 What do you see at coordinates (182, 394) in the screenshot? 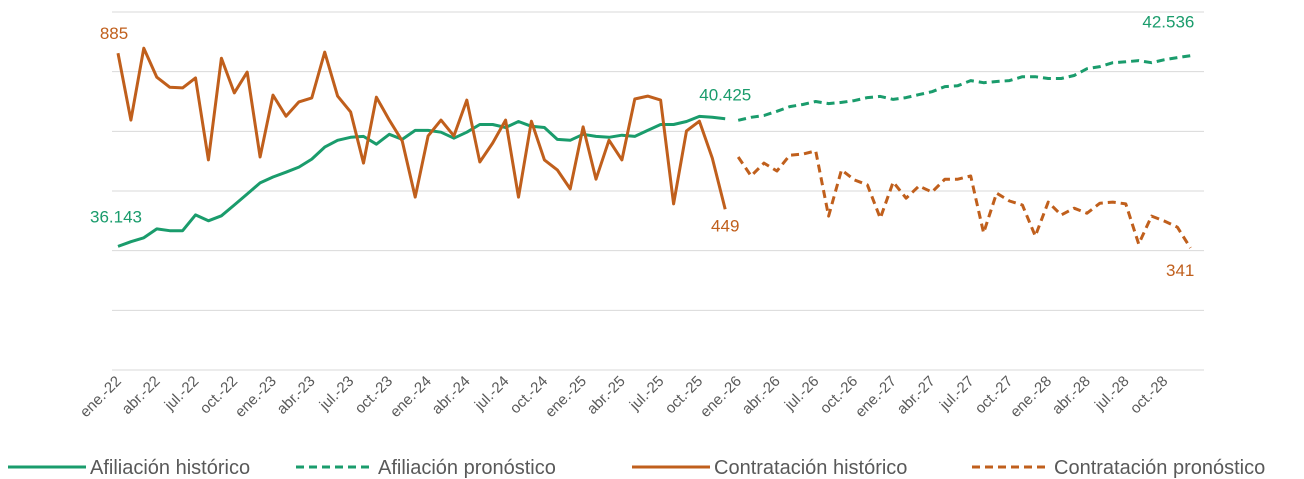
I see `x-tick-label: jul.-22` at bounding box center [182, 394].